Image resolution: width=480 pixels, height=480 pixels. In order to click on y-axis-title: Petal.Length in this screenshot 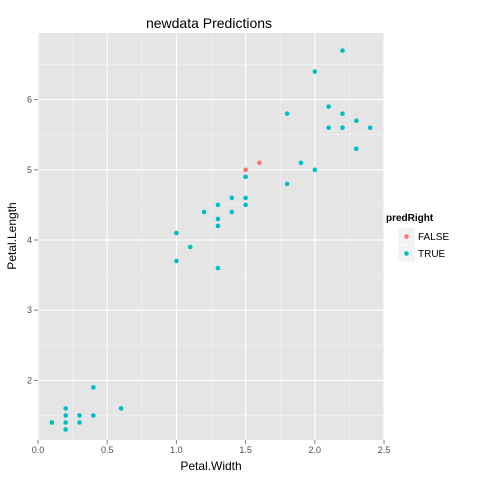, I will do `click(12, 235)`.